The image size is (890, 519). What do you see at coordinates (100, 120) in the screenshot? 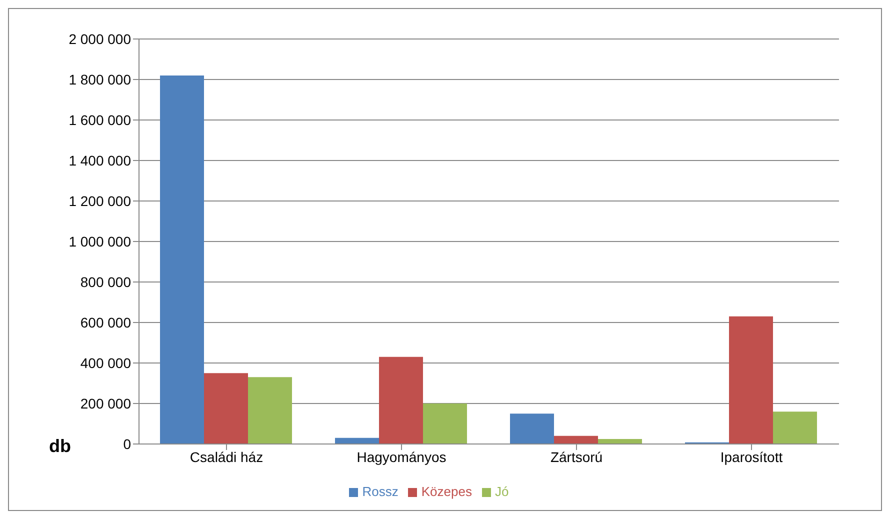
I see `y-tick-label: 1 600 000` at bounding box center [100, 120].